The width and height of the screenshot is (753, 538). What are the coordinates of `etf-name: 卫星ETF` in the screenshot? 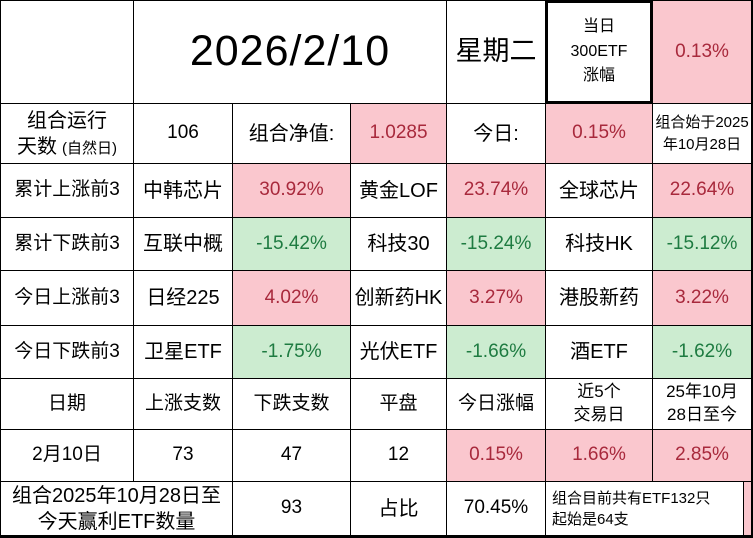 It's located at (183, 352).